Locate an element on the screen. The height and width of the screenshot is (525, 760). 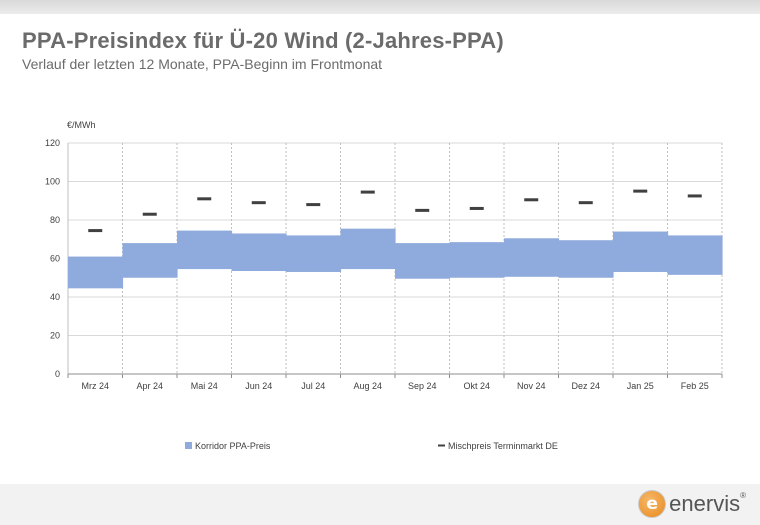
logo-registered: ® is located at coordinates (743, 495).